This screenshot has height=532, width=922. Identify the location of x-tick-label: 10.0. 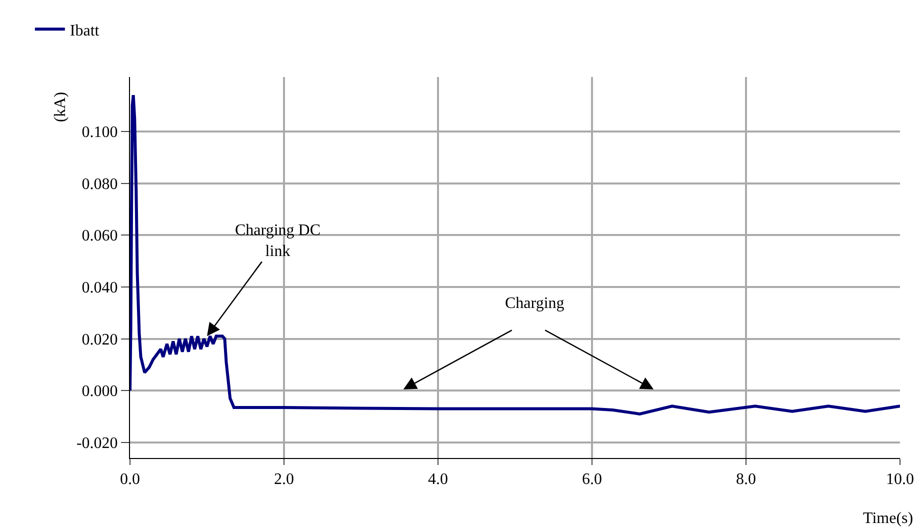
(900, 479).